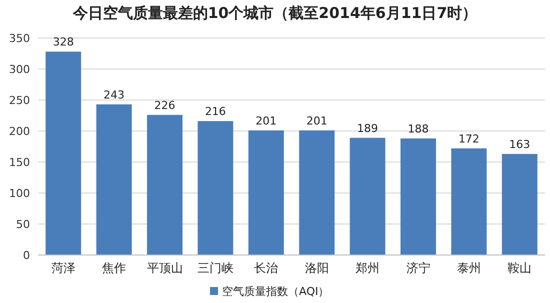 The image size is (550, 303). Describe the element at coordinates (418, 268) in the screenshot. I see `x-tick-label: 济宁` at that location.